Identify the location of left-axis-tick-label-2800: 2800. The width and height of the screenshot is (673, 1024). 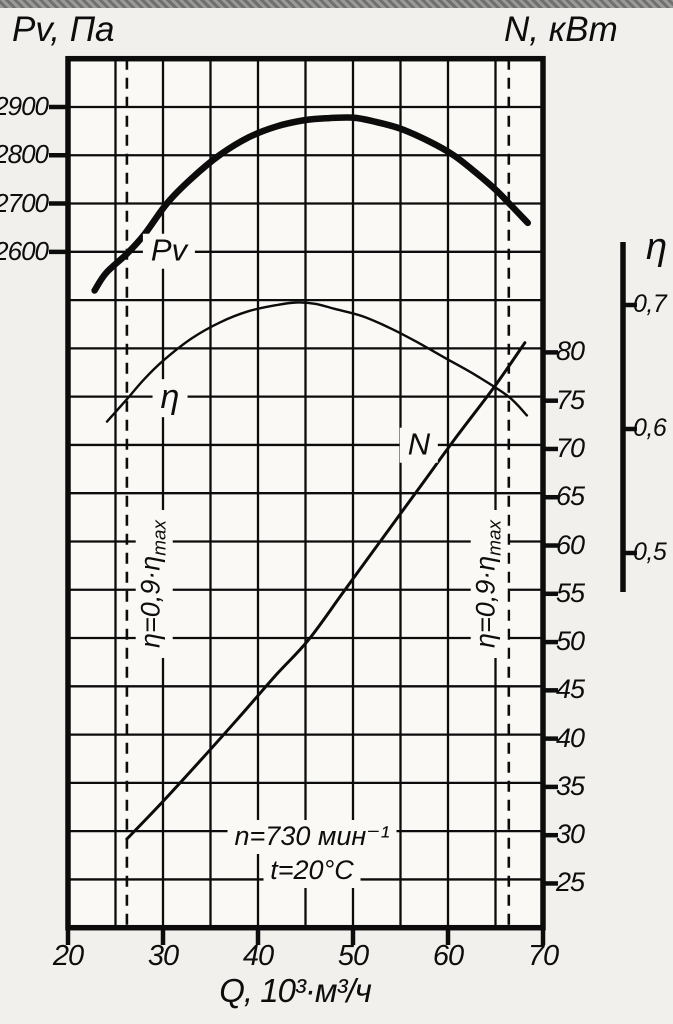
(24, 154).